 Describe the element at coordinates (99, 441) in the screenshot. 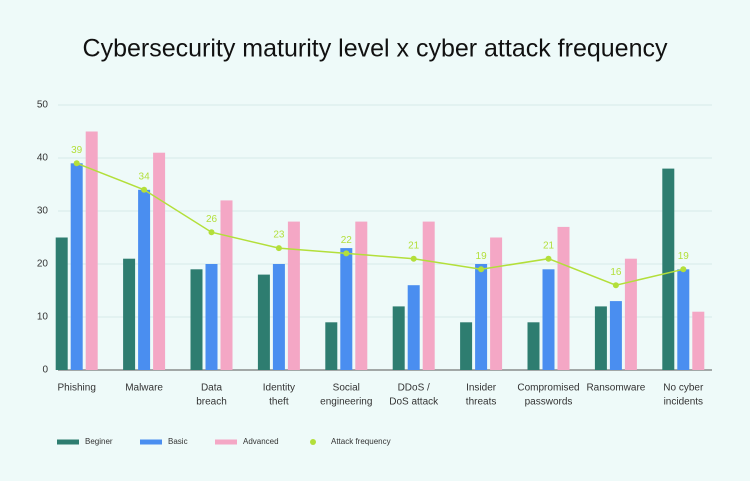

I see `legend-label: Beginer` at that location.